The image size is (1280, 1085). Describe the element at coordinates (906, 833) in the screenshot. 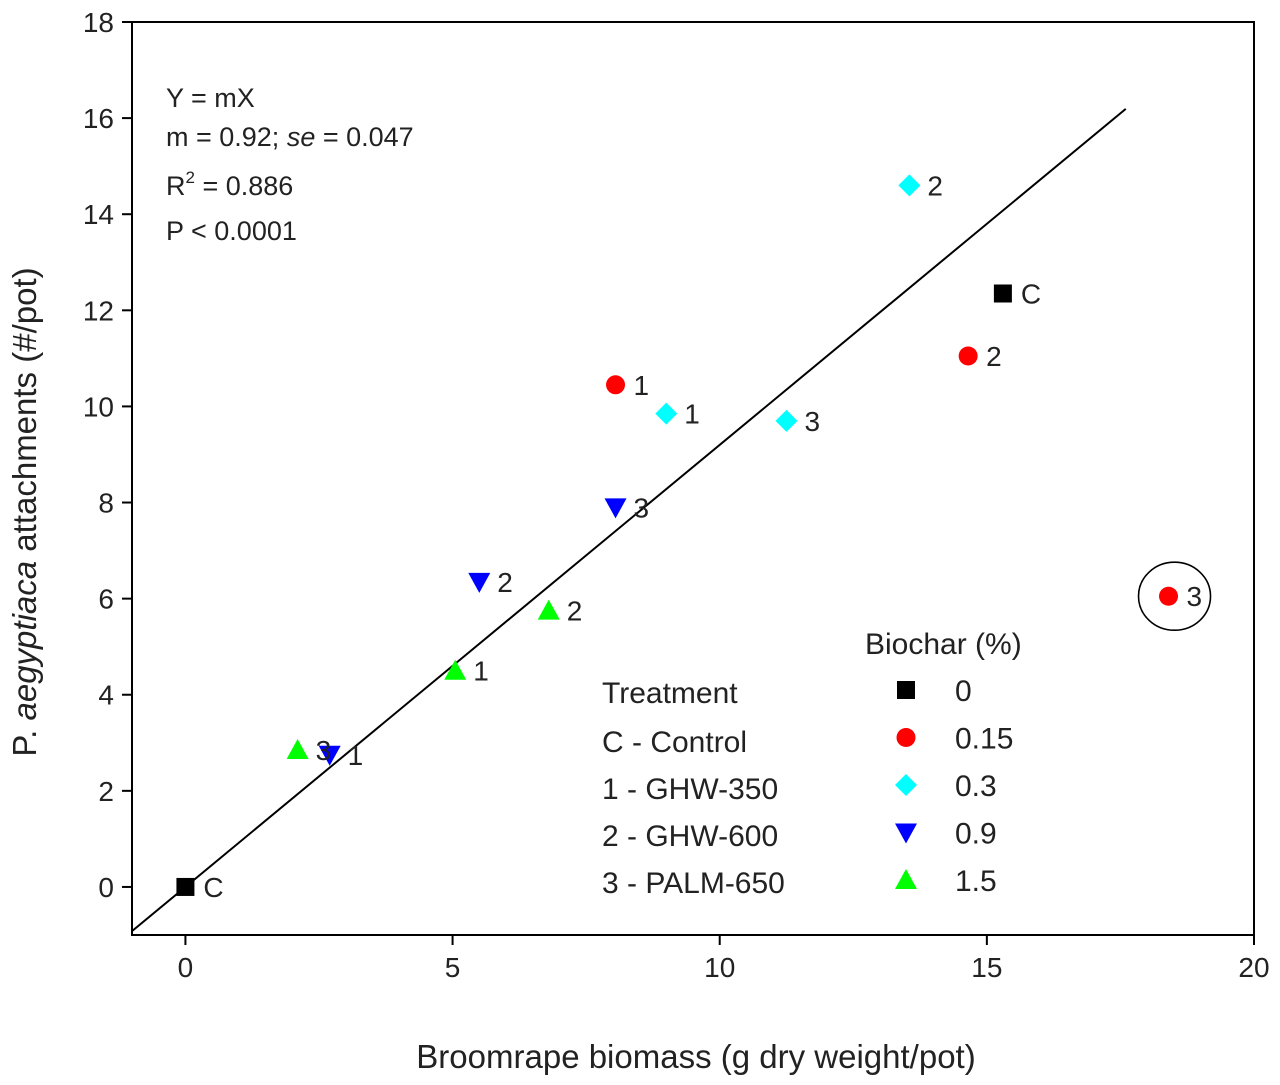

I see `legend-marker-triangle-down` at that location.